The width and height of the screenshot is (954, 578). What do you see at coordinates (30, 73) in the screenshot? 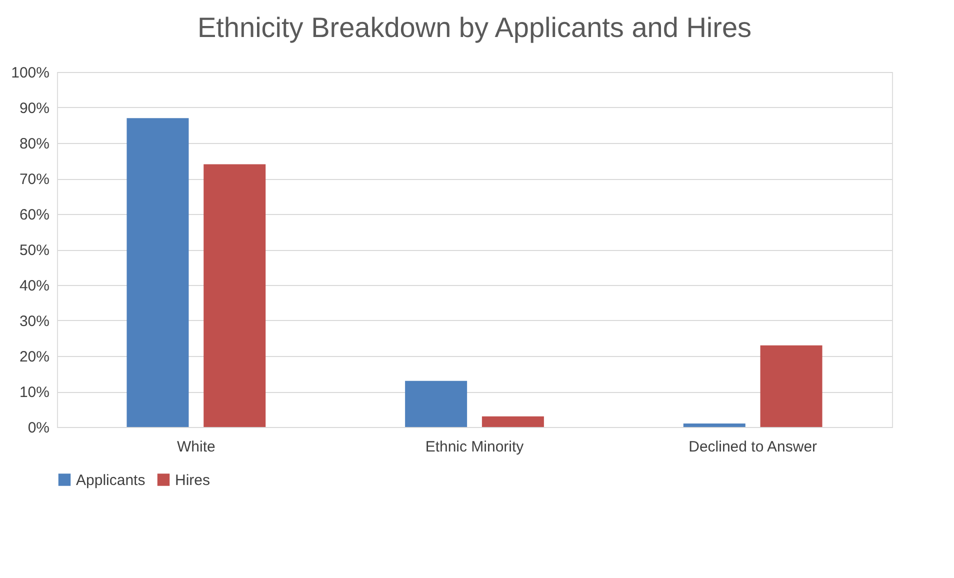
I see `y-tick-label: 100%` at bounding box center [30, 73].